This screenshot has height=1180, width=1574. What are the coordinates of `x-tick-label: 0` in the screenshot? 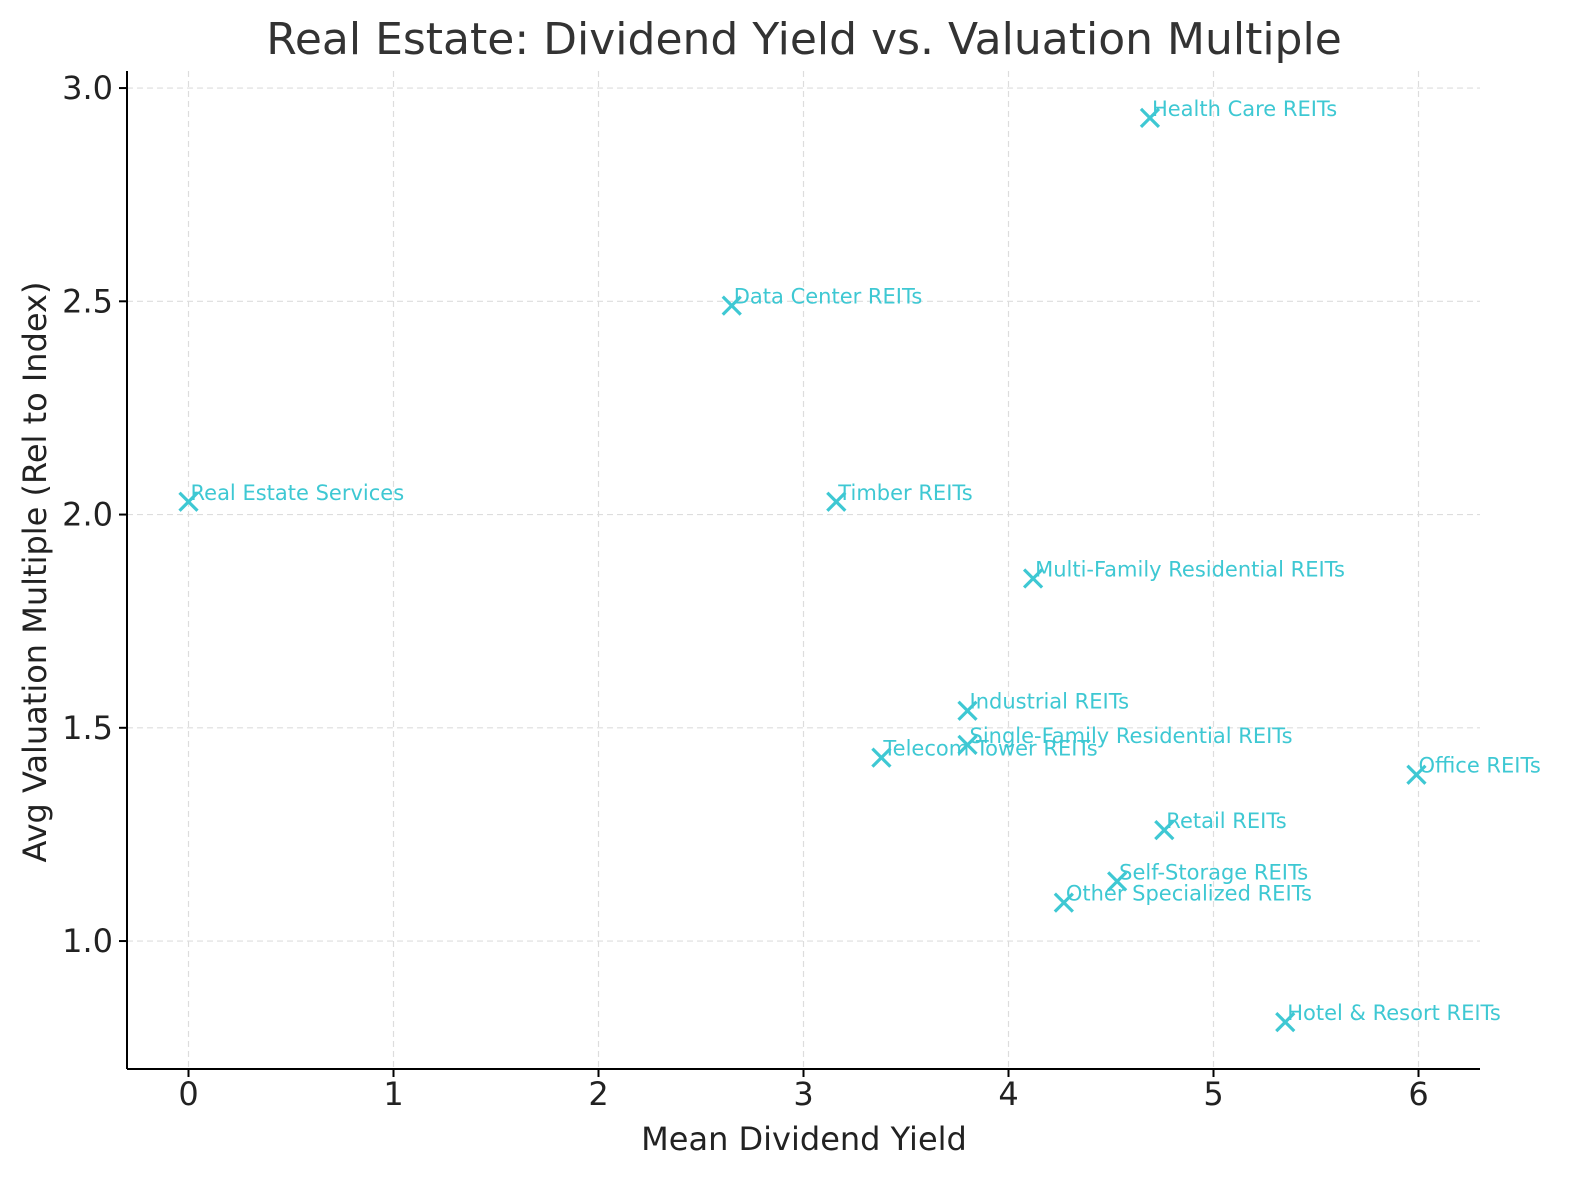 It's located at (188, 1094).